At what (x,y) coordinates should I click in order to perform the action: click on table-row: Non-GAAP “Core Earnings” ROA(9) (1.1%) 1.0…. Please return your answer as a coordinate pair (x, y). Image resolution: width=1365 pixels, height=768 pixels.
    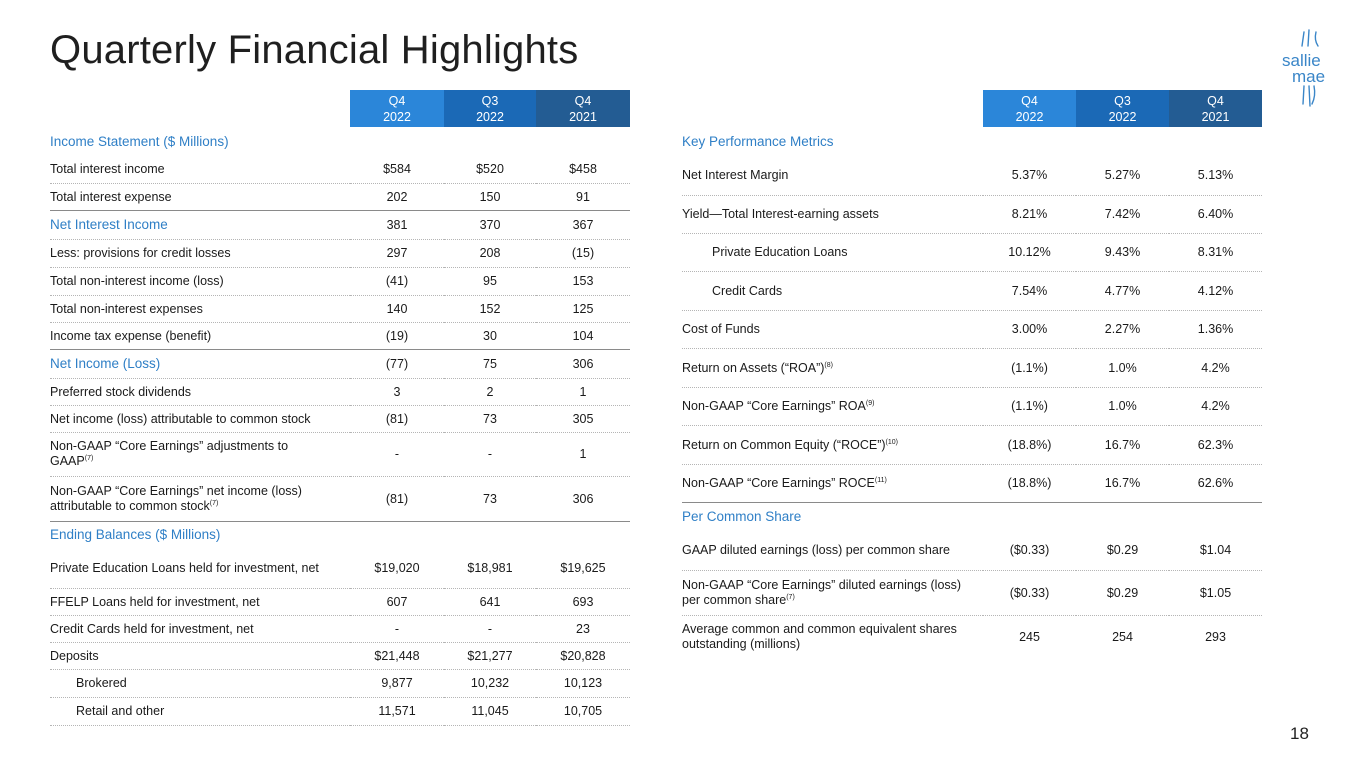
    Looking at the image, I should click on (972, 406).